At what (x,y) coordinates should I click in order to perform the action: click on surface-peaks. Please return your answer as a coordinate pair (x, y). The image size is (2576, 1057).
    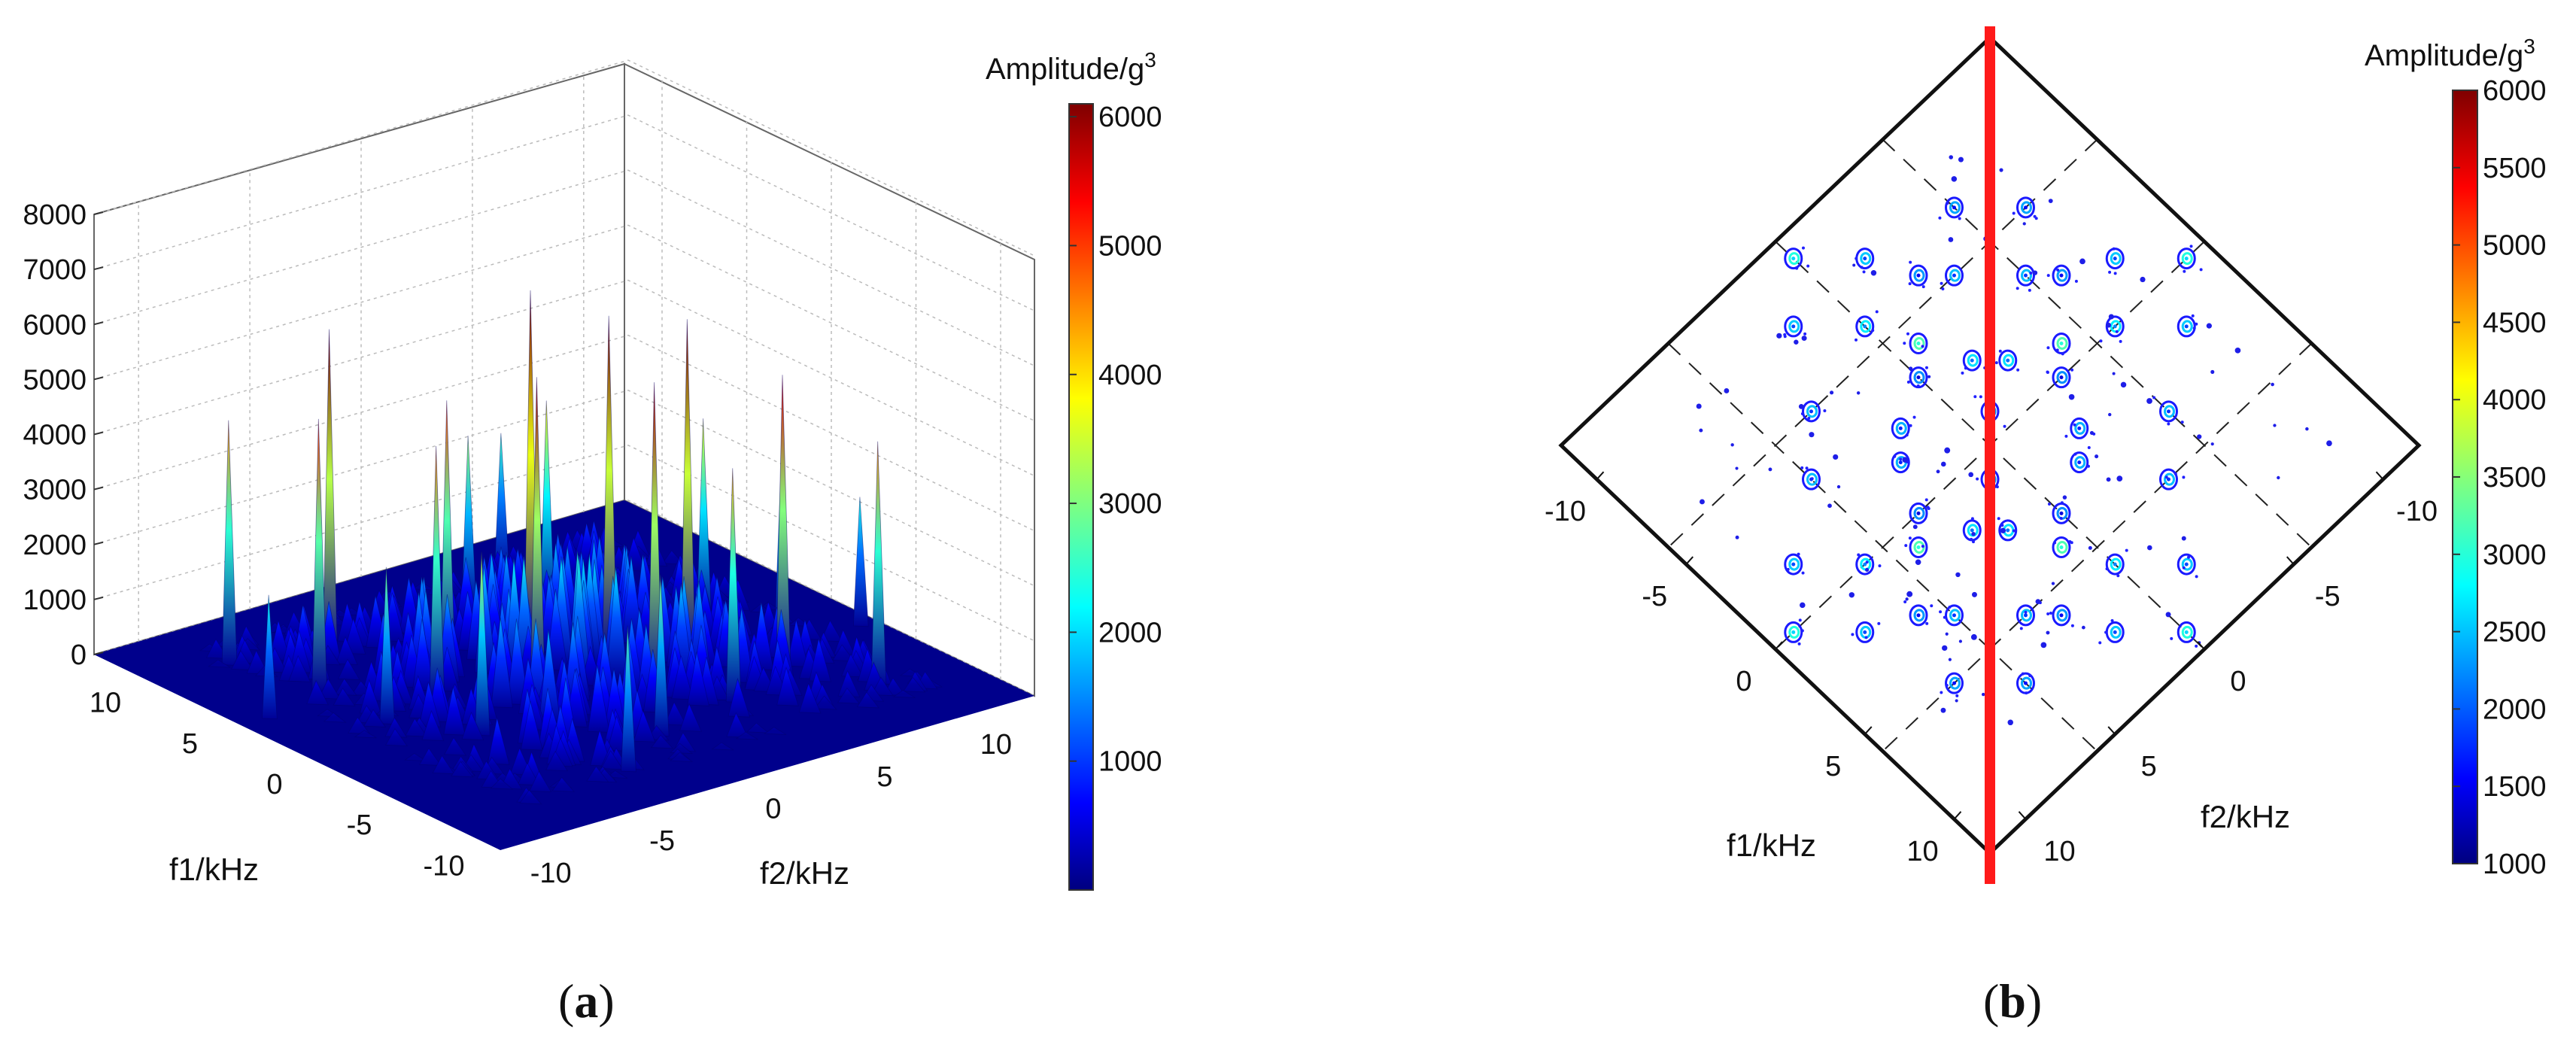
    Looking at the image, I should click on (571, 547).